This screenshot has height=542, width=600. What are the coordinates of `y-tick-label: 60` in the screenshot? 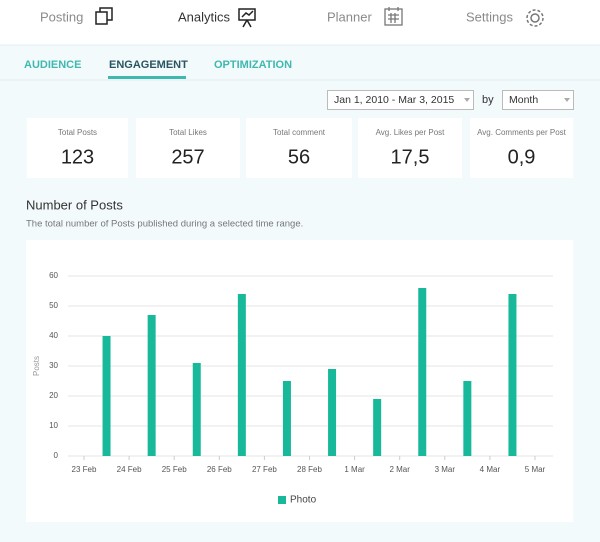 It's located at (53, 275).